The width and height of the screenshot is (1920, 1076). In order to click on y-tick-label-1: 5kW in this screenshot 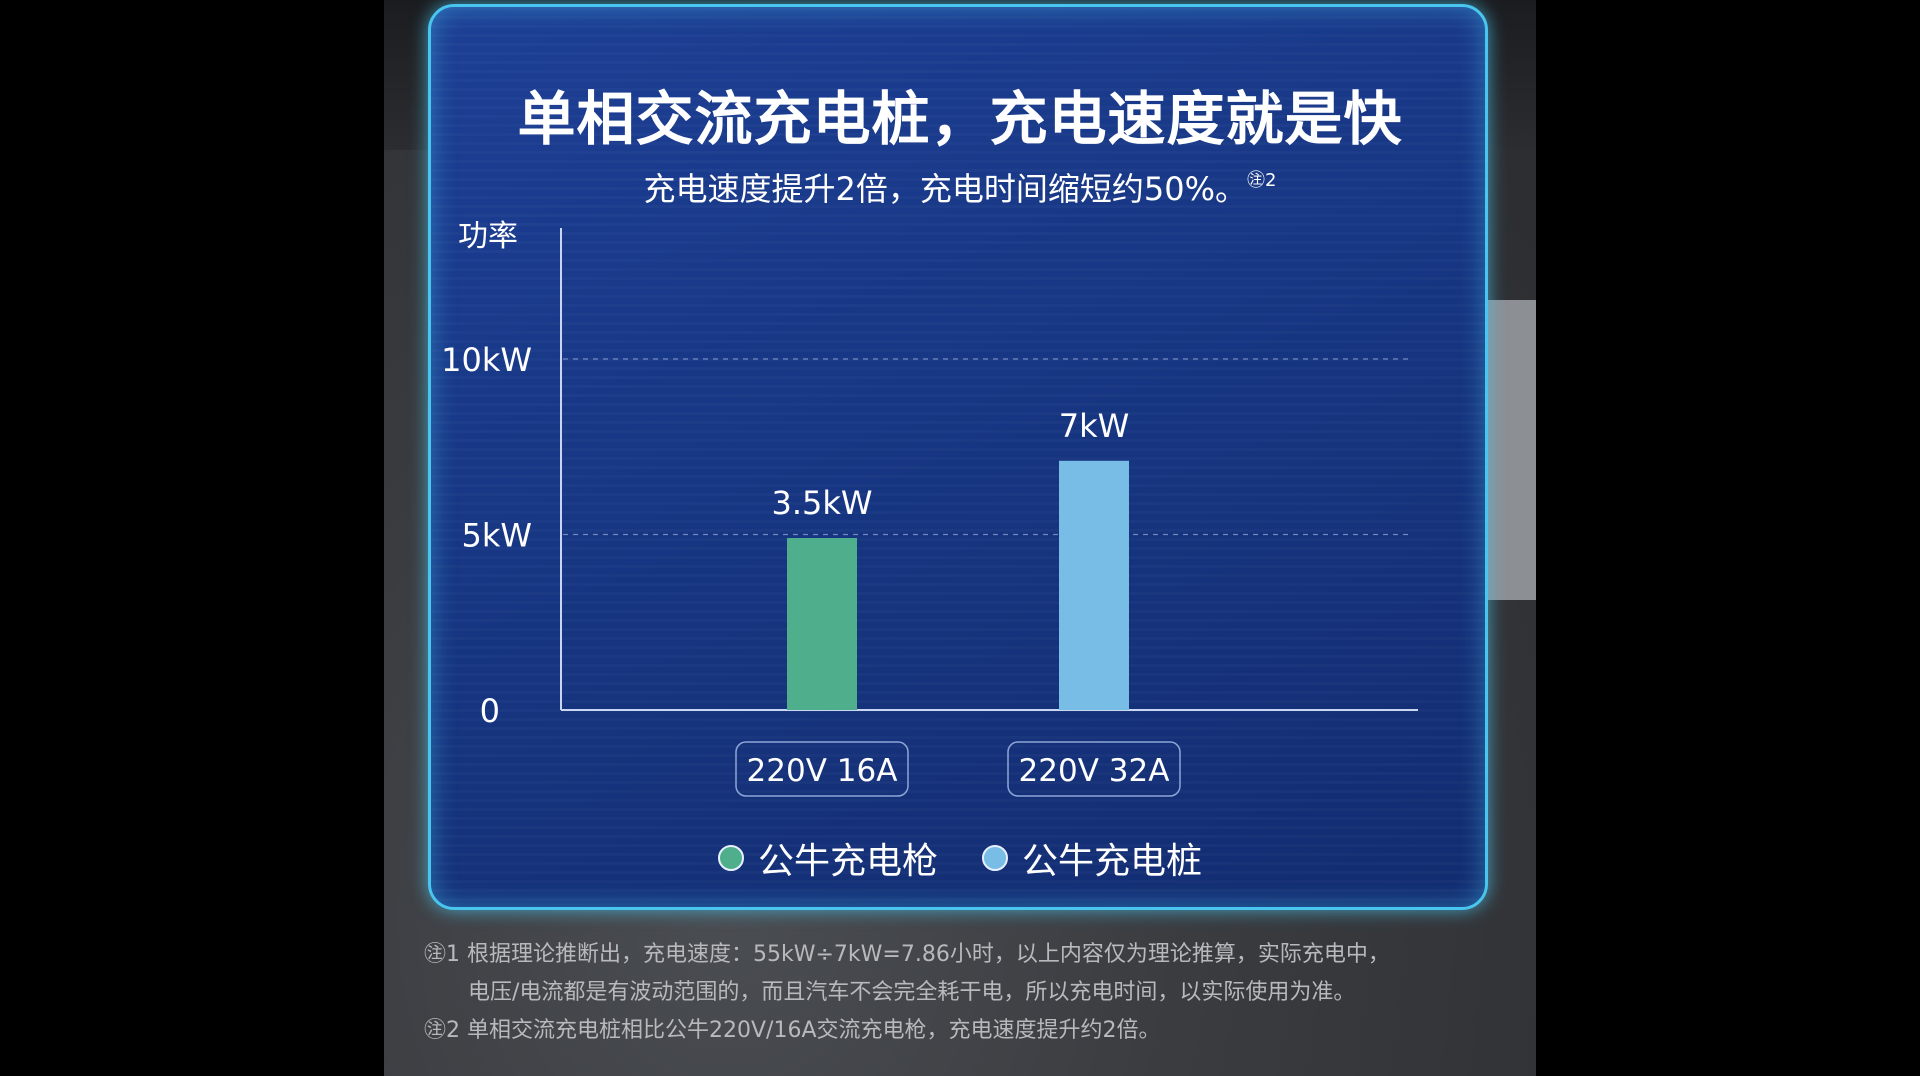, I will do `click(496, 536)`.